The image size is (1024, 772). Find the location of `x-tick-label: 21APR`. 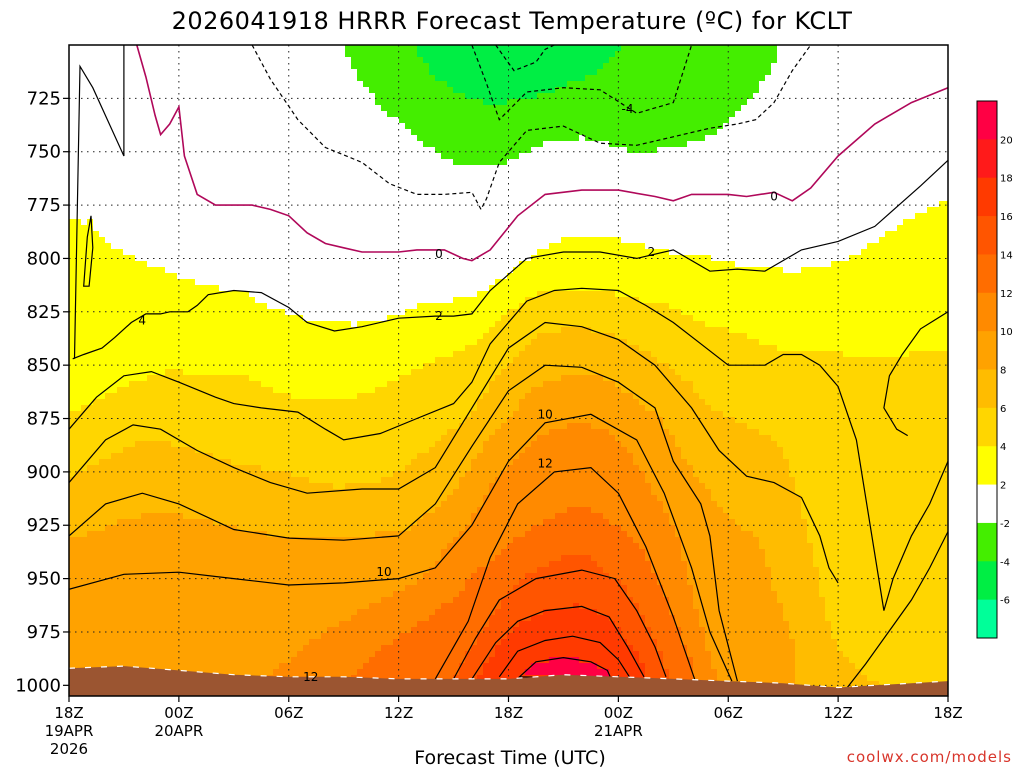

x-tick-label: 21APR is located at coordinates (618, 731).